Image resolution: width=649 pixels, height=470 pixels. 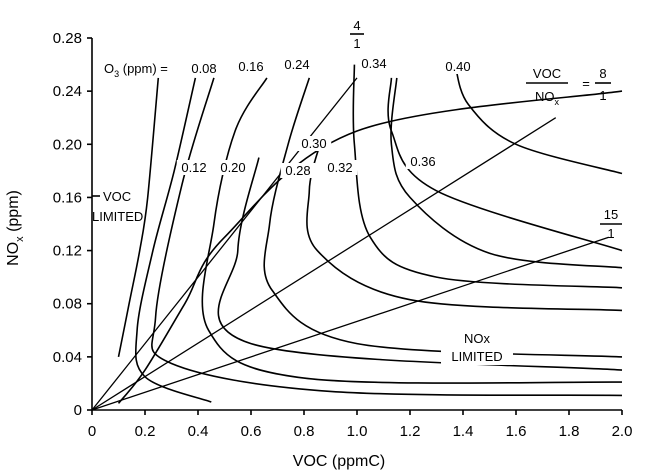 What do you see at coordinates (516, 431) in the screenshot?
I see `x-tick-label: 1.6` at bounding box center [516, 431].